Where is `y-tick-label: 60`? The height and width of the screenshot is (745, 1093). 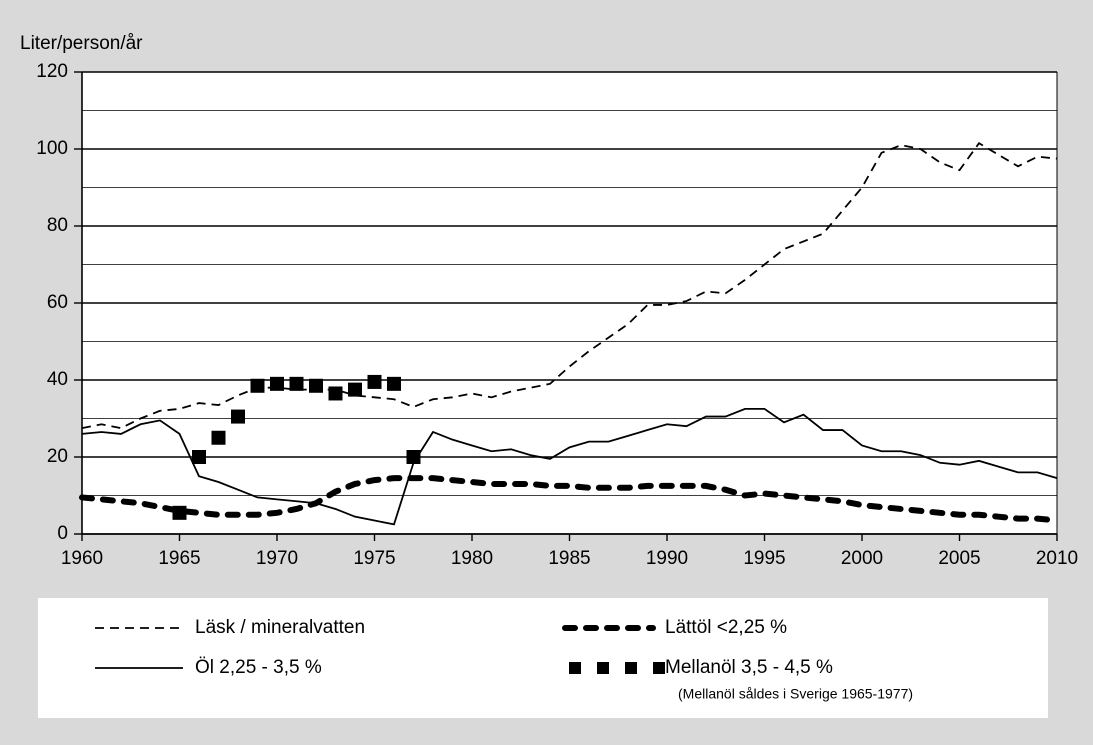 y-tick-label: 60 is located at coordinates (57, 302).